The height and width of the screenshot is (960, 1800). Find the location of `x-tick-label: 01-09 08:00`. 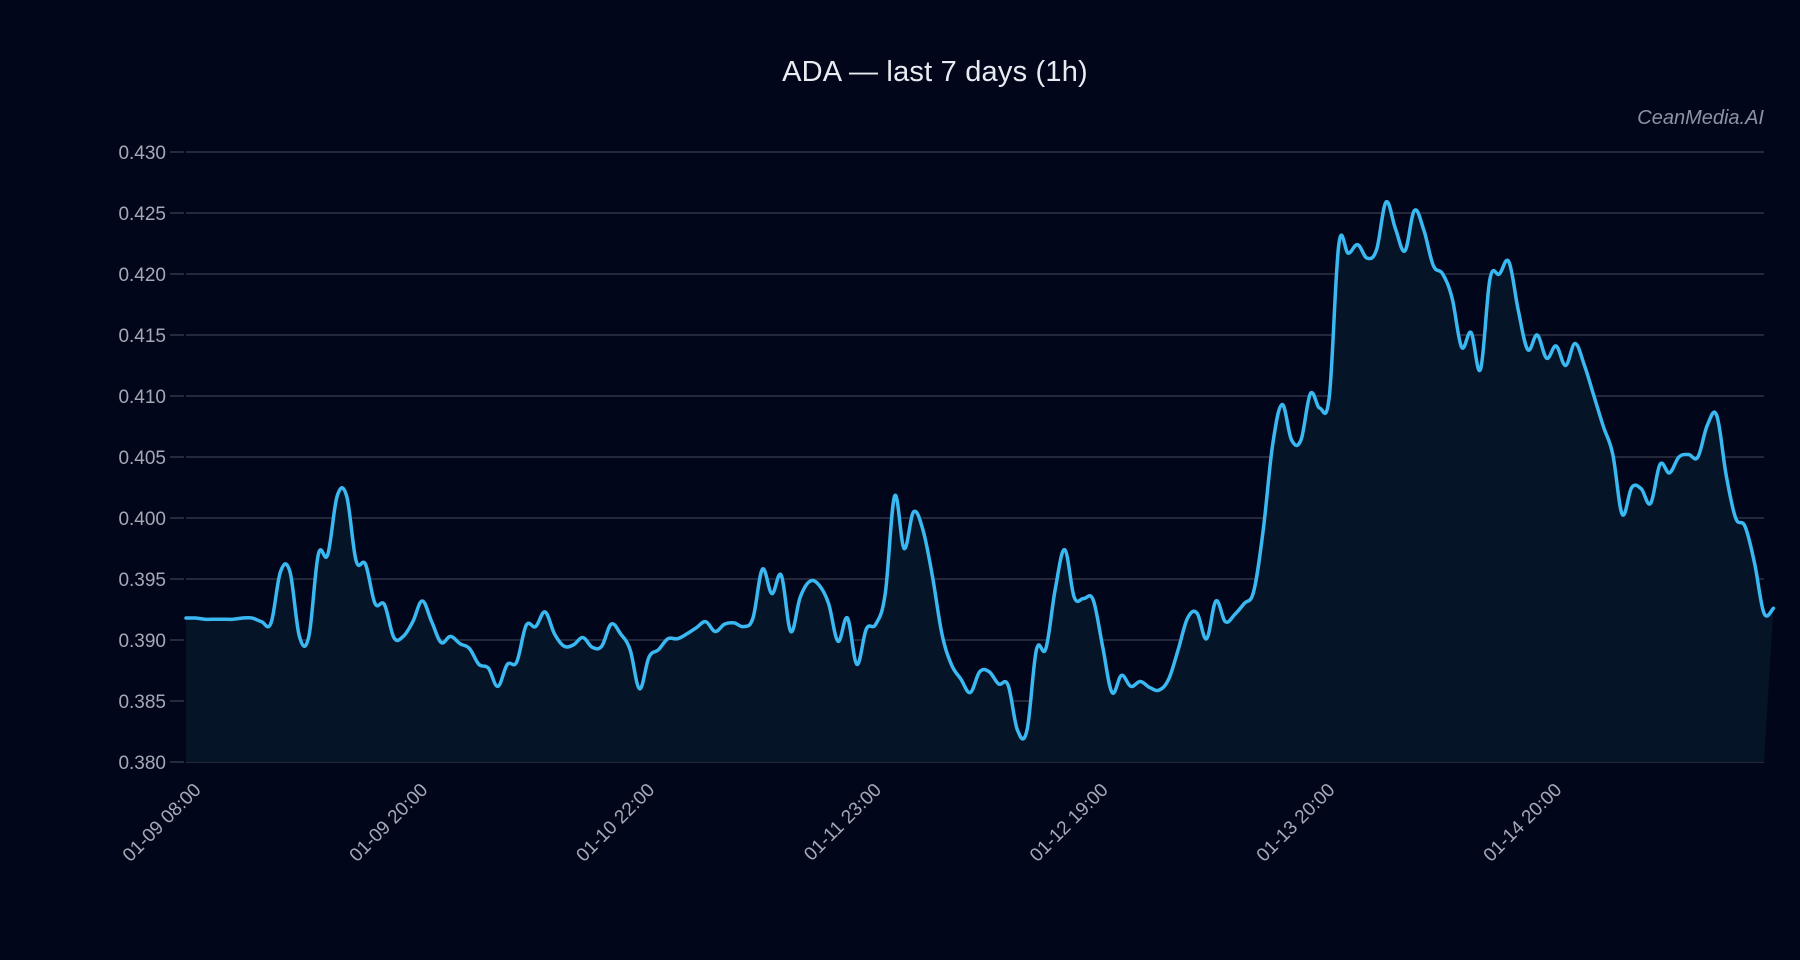

x-tick-label: 01-09 08:00 is located at coordinates (162, 823).